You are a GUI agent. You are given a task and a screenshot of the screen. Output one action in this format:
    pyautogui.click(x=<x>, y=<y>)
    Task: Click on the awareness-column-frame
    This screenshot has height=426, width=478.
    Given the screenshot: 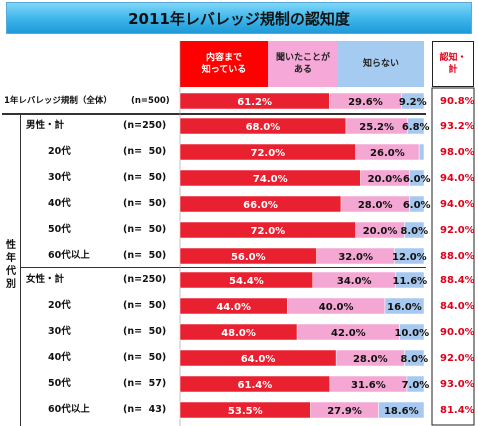 What is the action you would take?
    pyautogui.click(x=453, y=256)
    